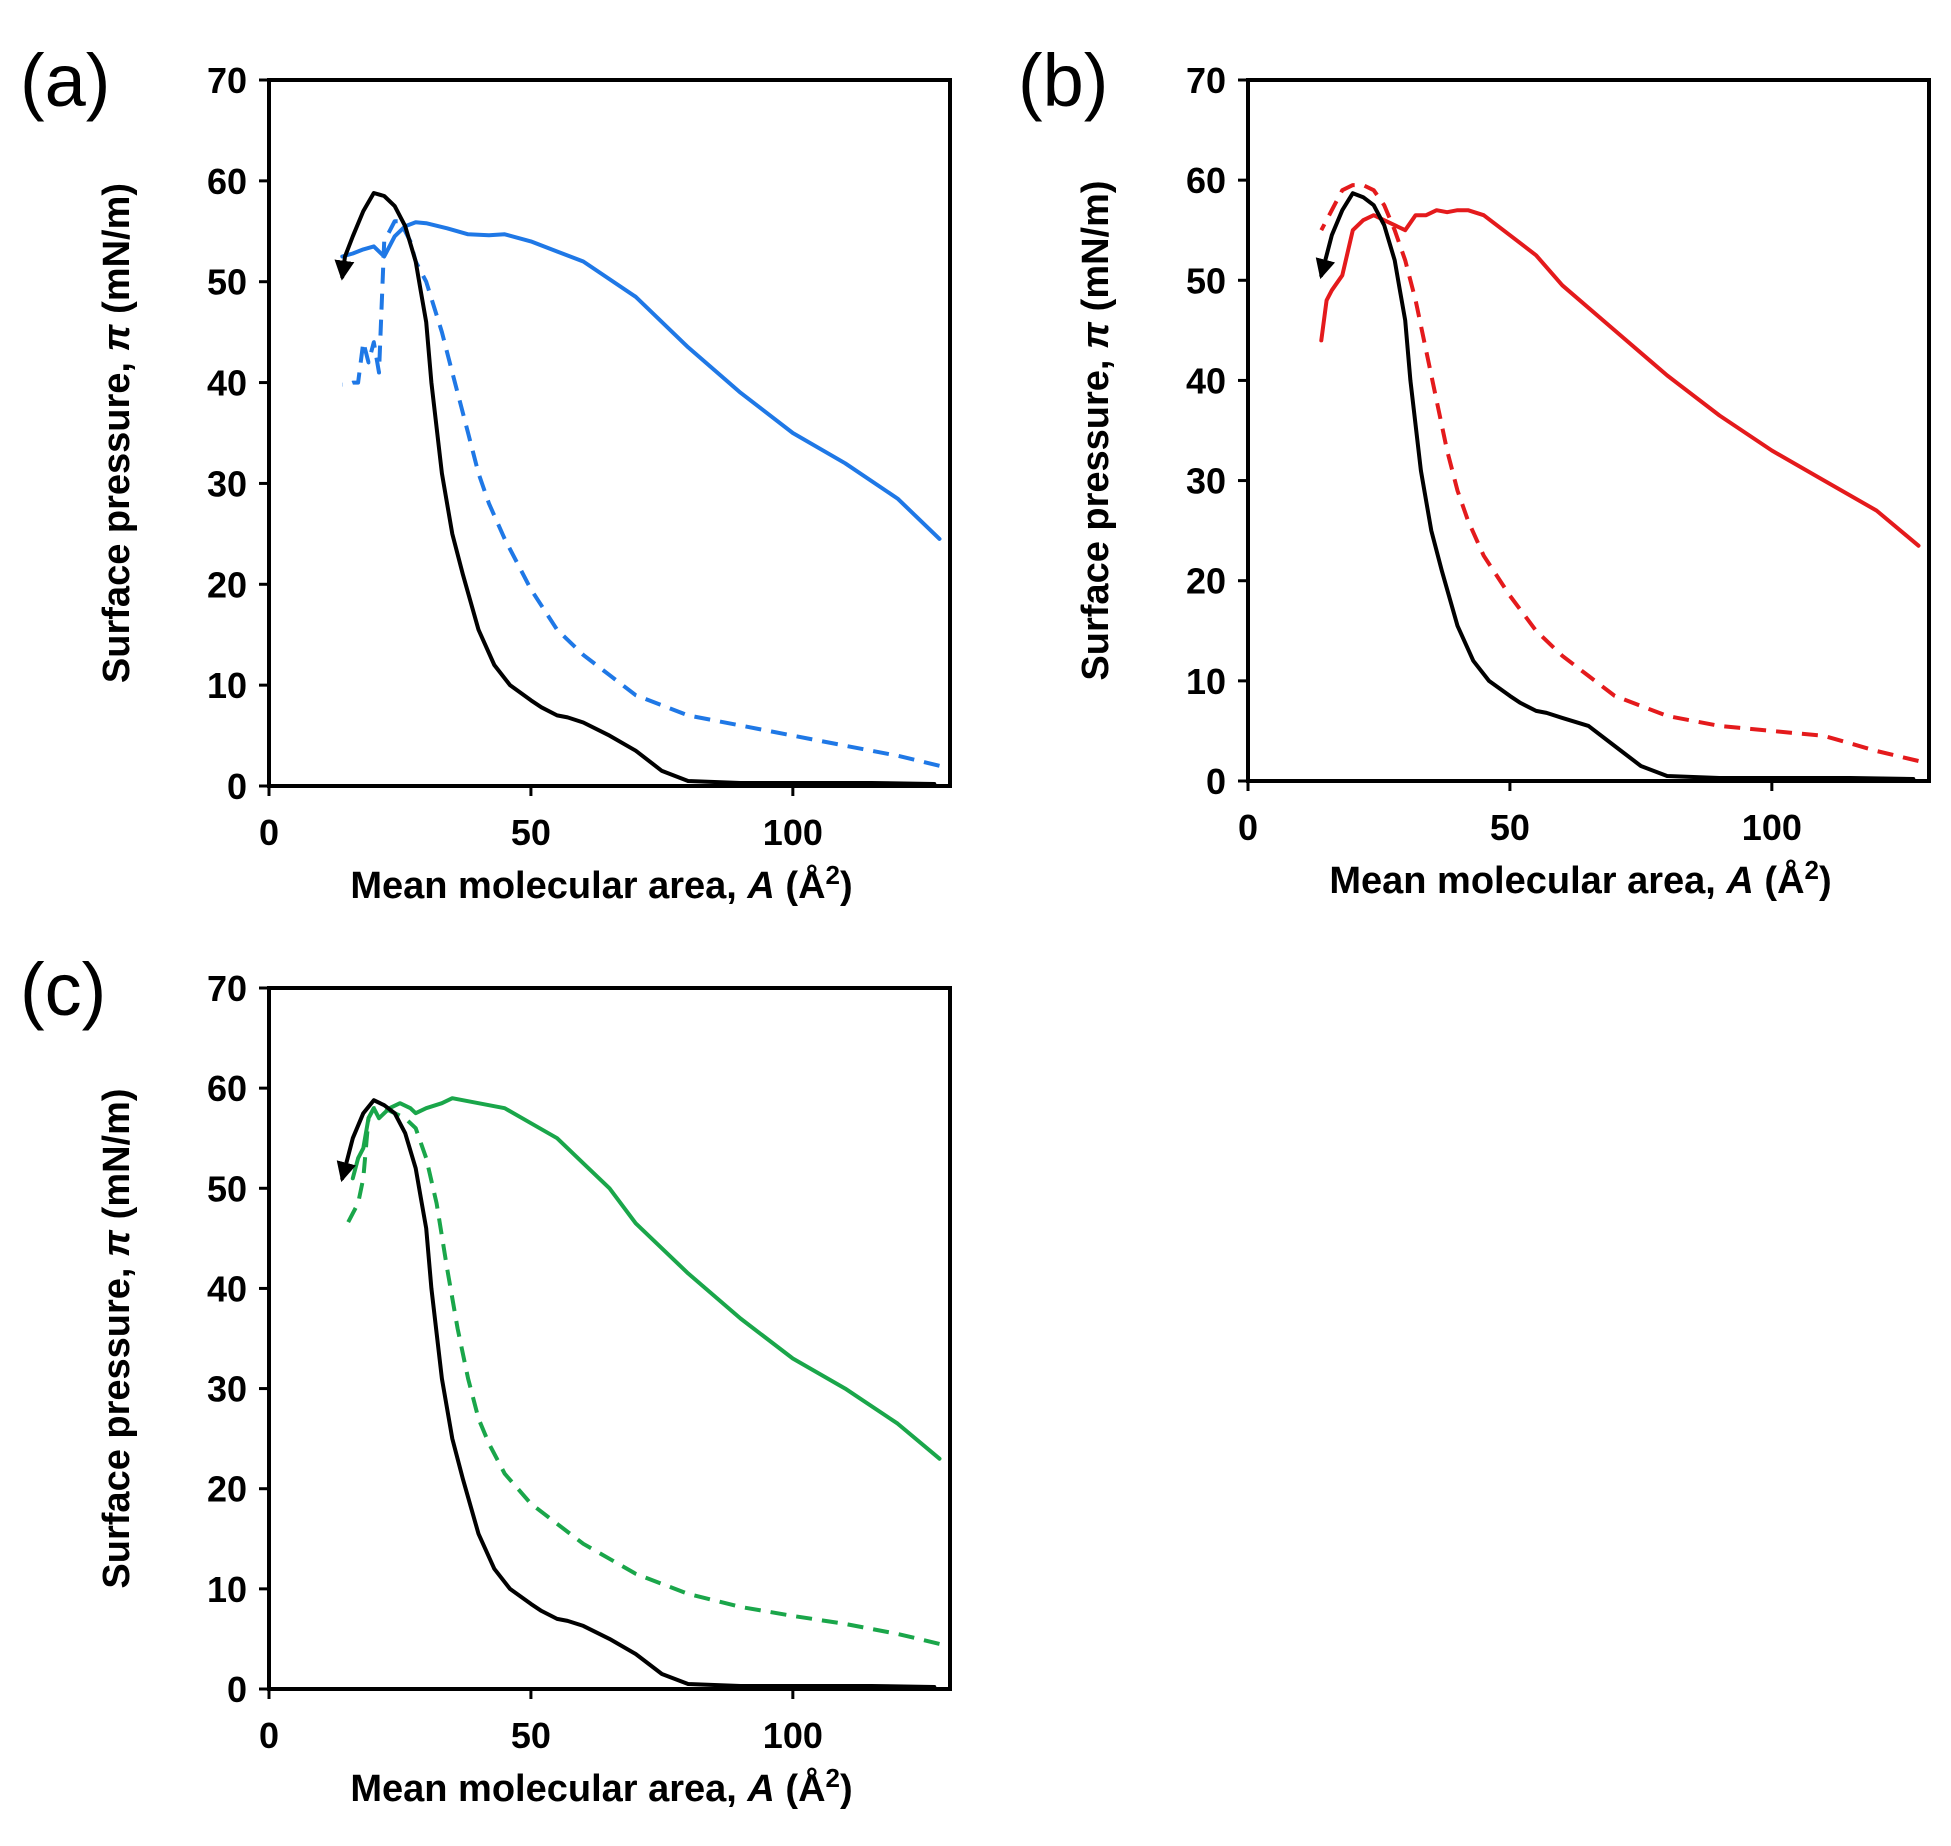  What do you see at coordinates (63, 989) in the screenshot?
I see `panel-label: (c)` at bounding box center [63, 989].